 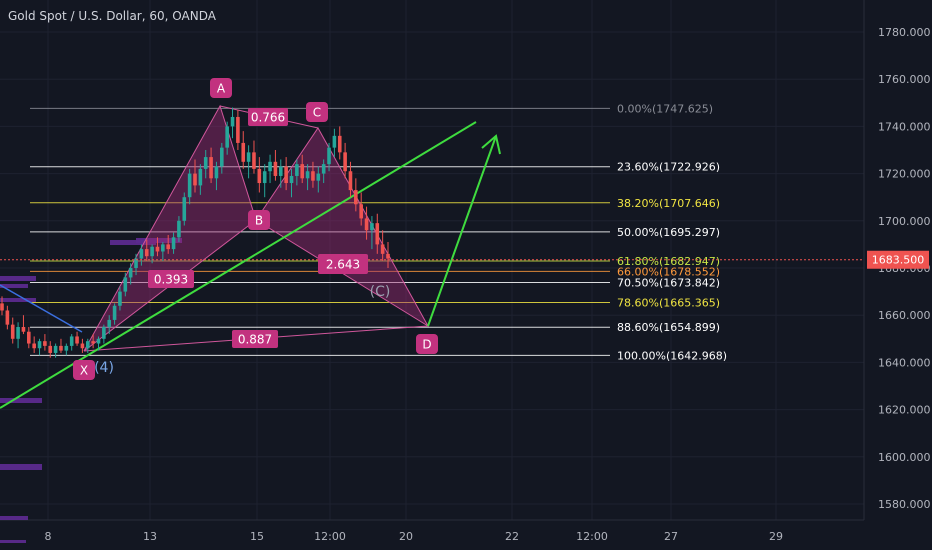 What do you see at coordinates (150, 536) in the screenshot?
I see `x-axis-tick-label: 13` at bounding box center [150, 536].